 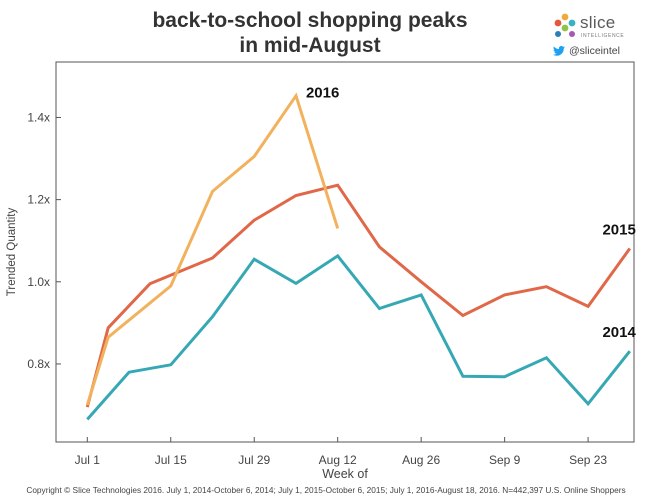 I want to click on twitter-handle-text: @sliceintel, so click(x=594, y=51).